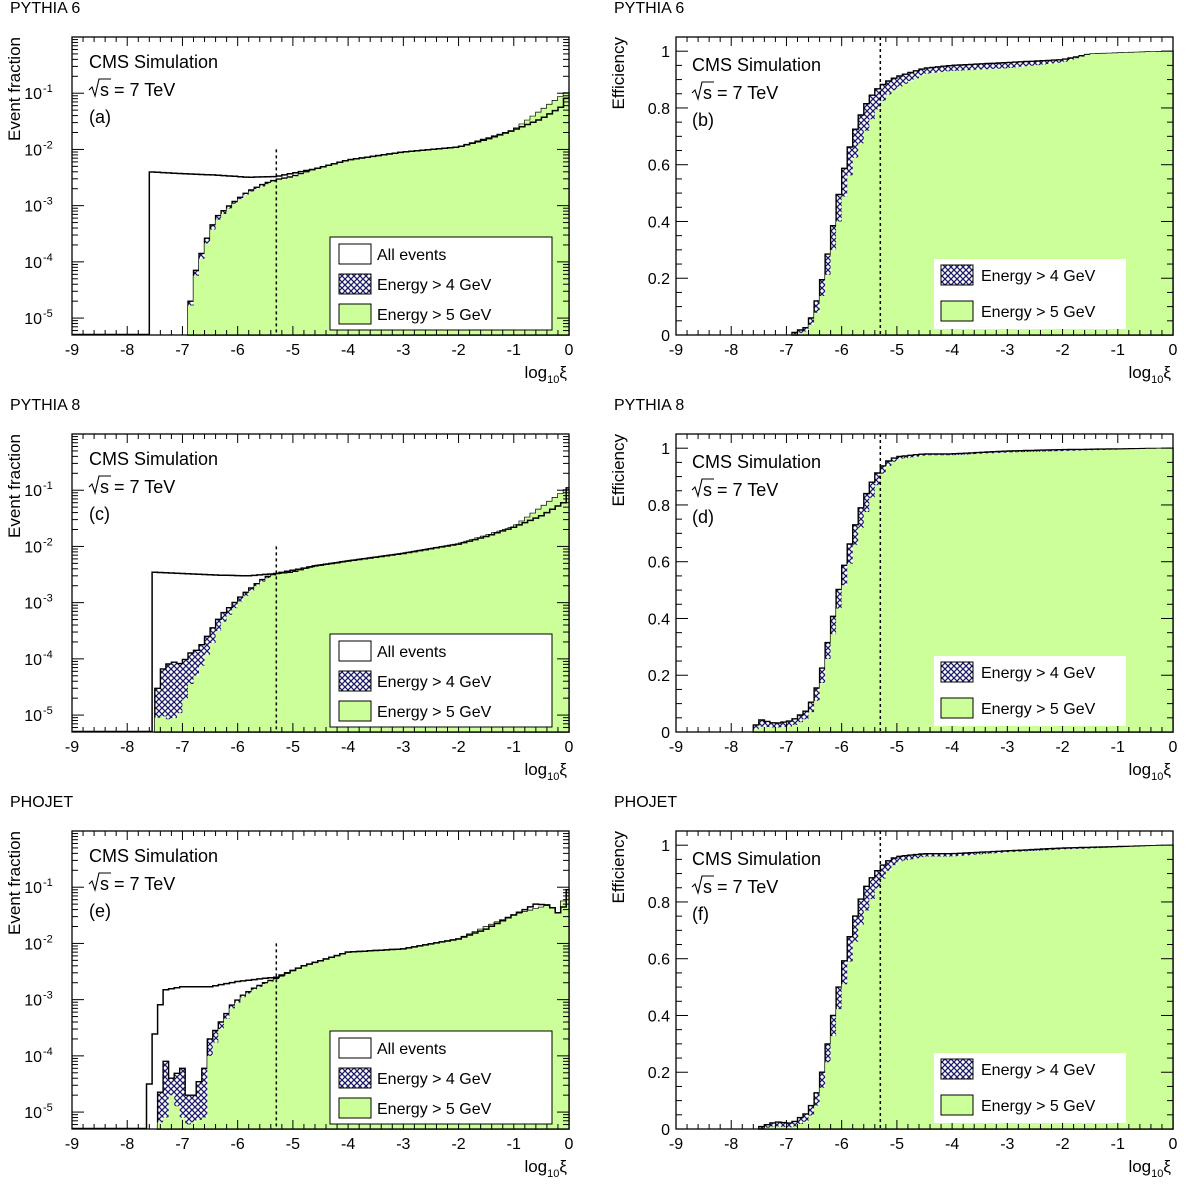 This screenshot has width=1186, height=1186. Describe the element at coordinates (100, 911) in the screenshot. I see `panel-label: (e)` at that location.